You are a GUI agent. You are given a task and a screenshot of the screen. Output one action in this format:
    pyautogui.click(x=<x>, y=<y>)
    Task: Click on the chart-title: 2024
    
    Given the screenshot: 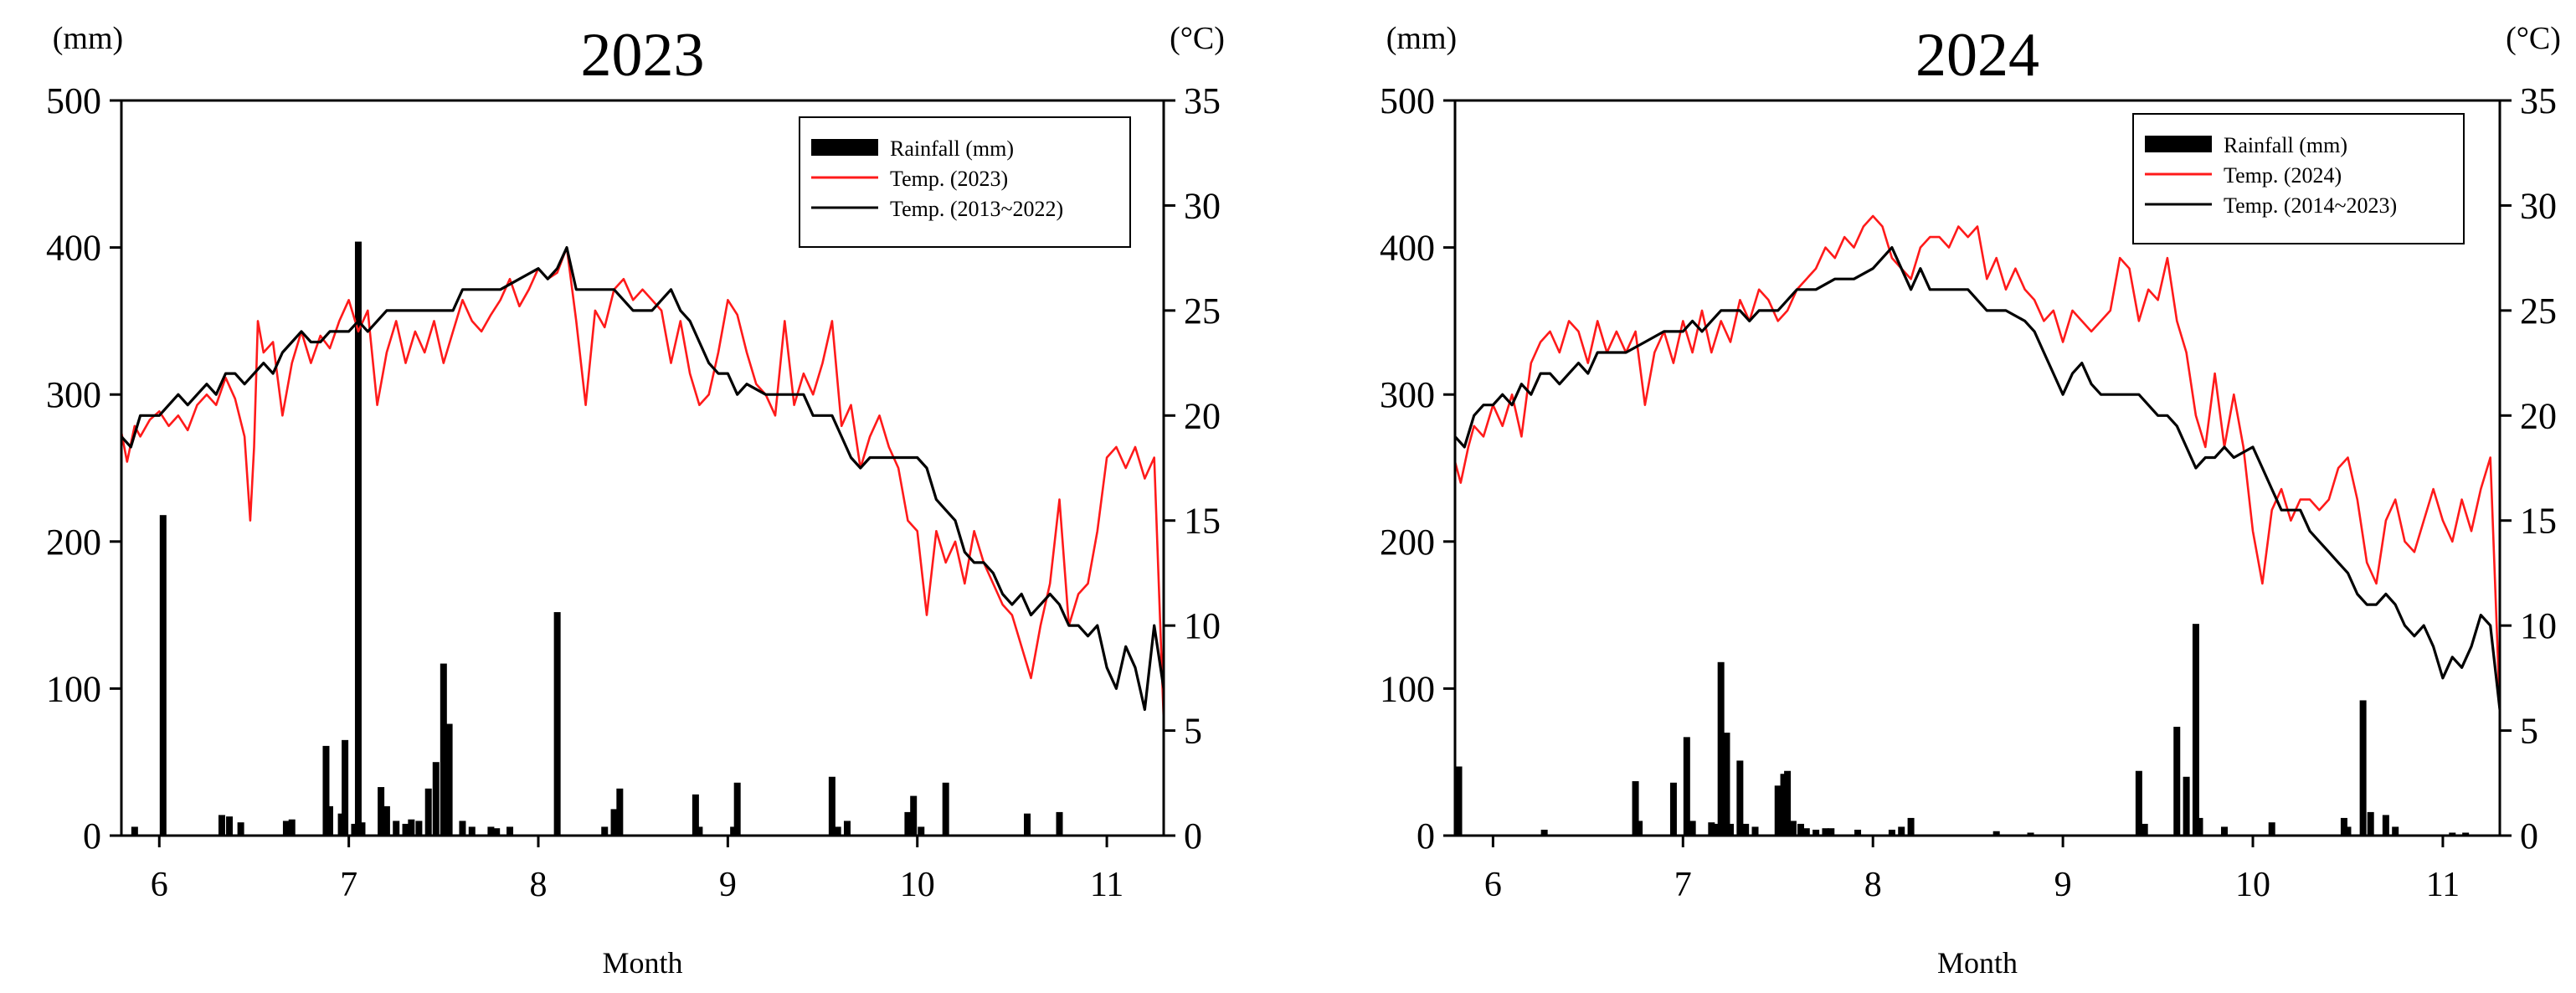 What is the action you would take?
    pyautogui.click(x=1977, y=55)
    